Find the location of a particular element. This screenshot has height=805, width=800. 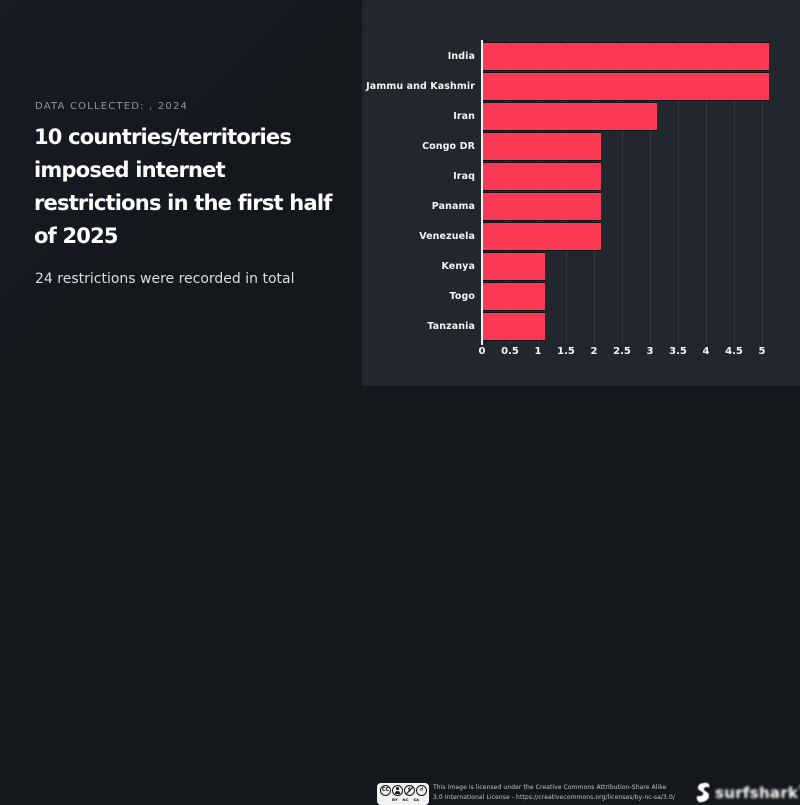

person-head is located at coordinates (397, 788).